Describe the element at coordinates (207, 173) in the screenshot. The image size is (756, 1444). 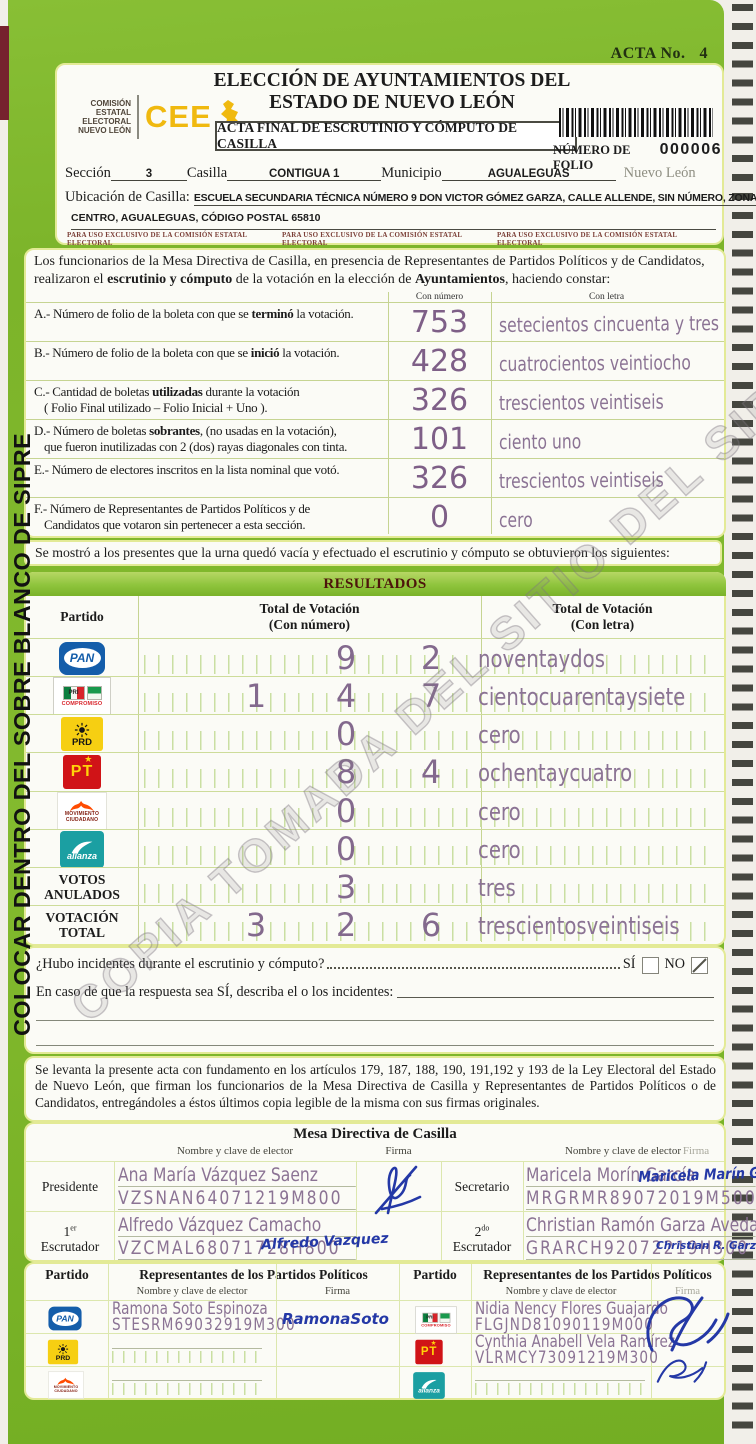
I see `casilla-label: Casilla` at that location.